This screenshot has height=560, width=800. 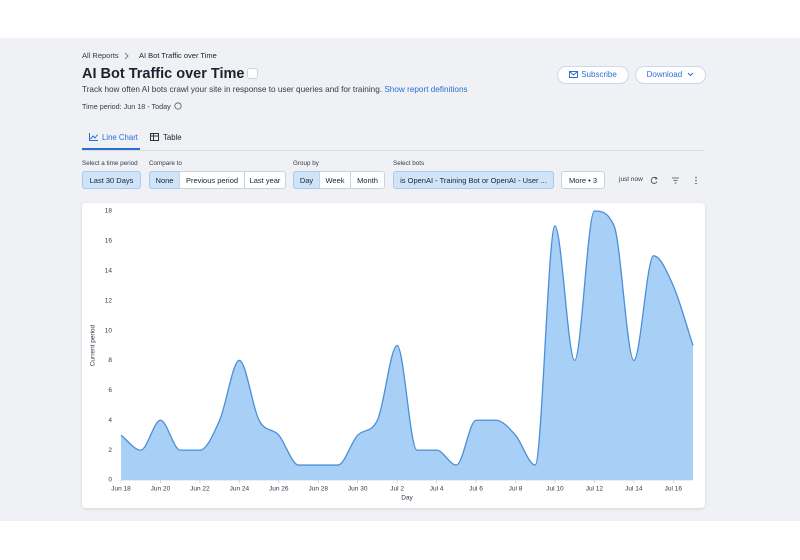 I want to click on x-tick-label: Jun 28, so click(x=318, y=489).